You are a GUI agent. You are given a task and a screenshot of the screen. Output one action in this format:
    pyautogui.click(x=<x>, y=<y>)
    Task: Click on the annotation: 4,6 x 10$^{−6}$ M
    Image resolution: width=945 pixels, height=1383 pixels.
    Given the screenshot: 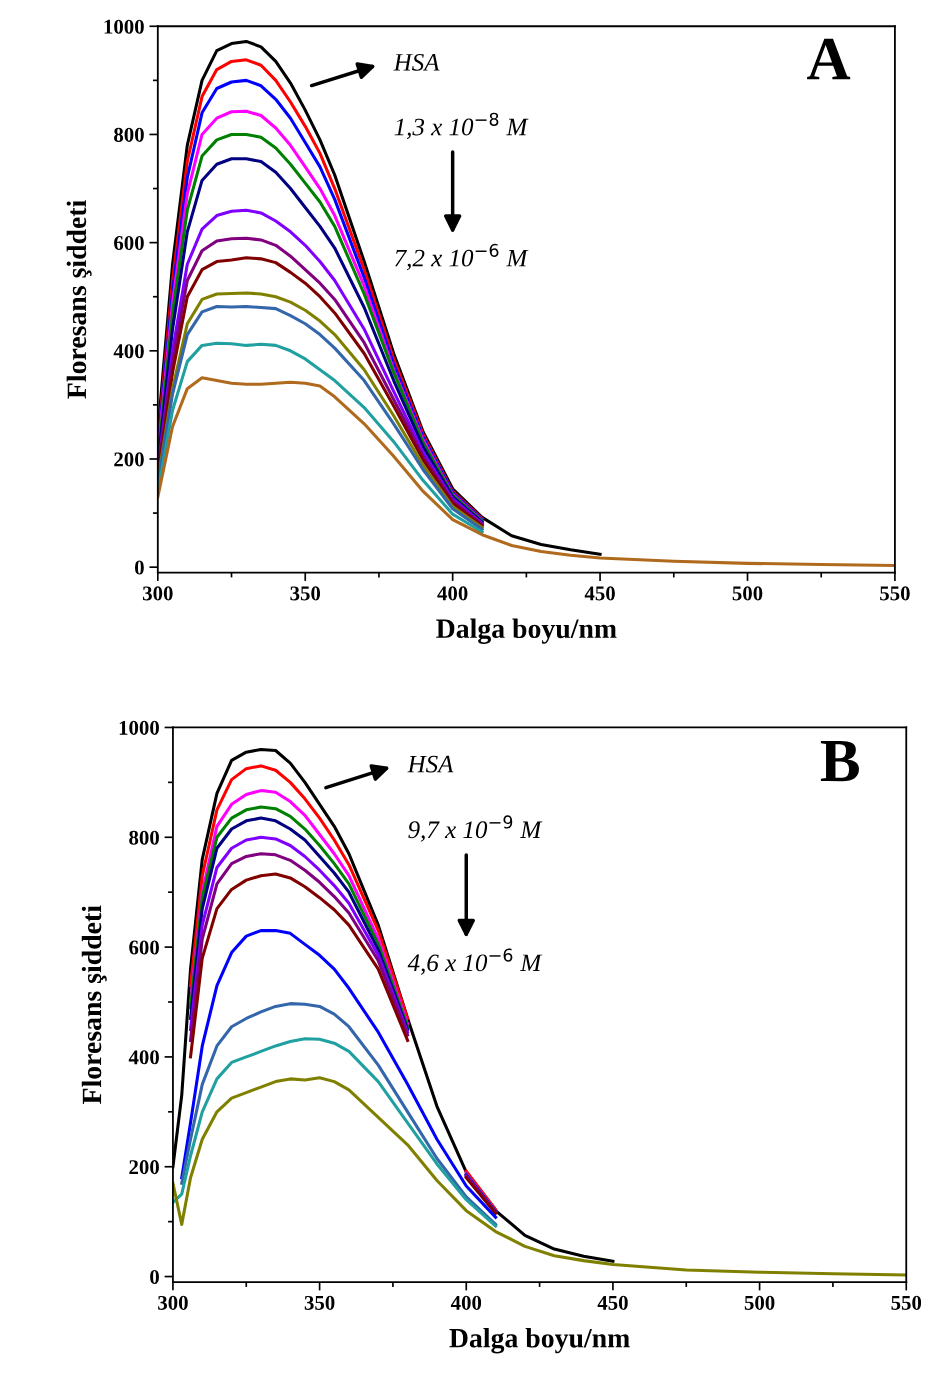 What is the action you would take?
    pyautogui.click(x=475, y=961)
    